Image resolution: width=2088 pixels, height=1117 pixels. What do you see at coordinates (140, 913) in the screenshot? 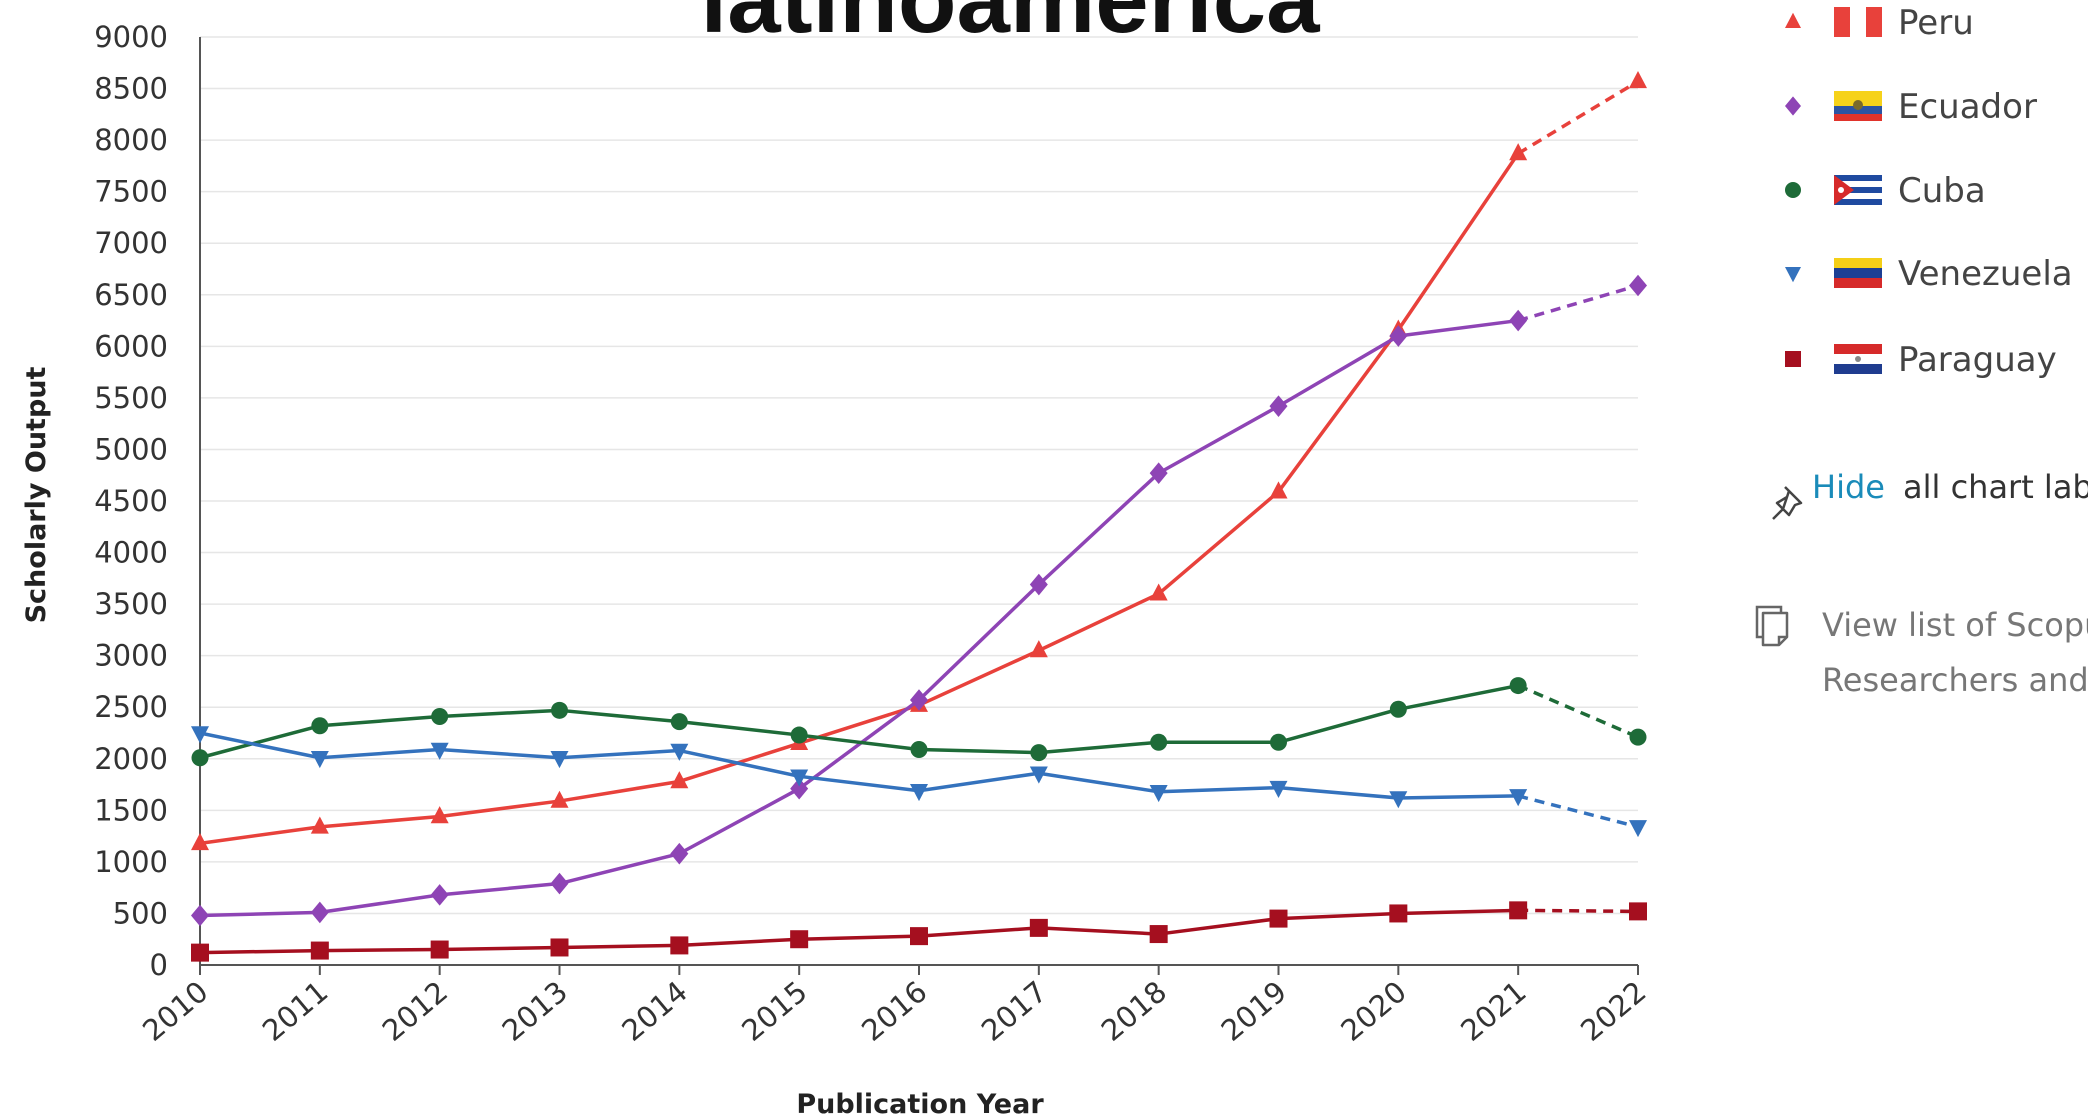
I see `y-tick-label: 500` at bounding box center [140, 913].